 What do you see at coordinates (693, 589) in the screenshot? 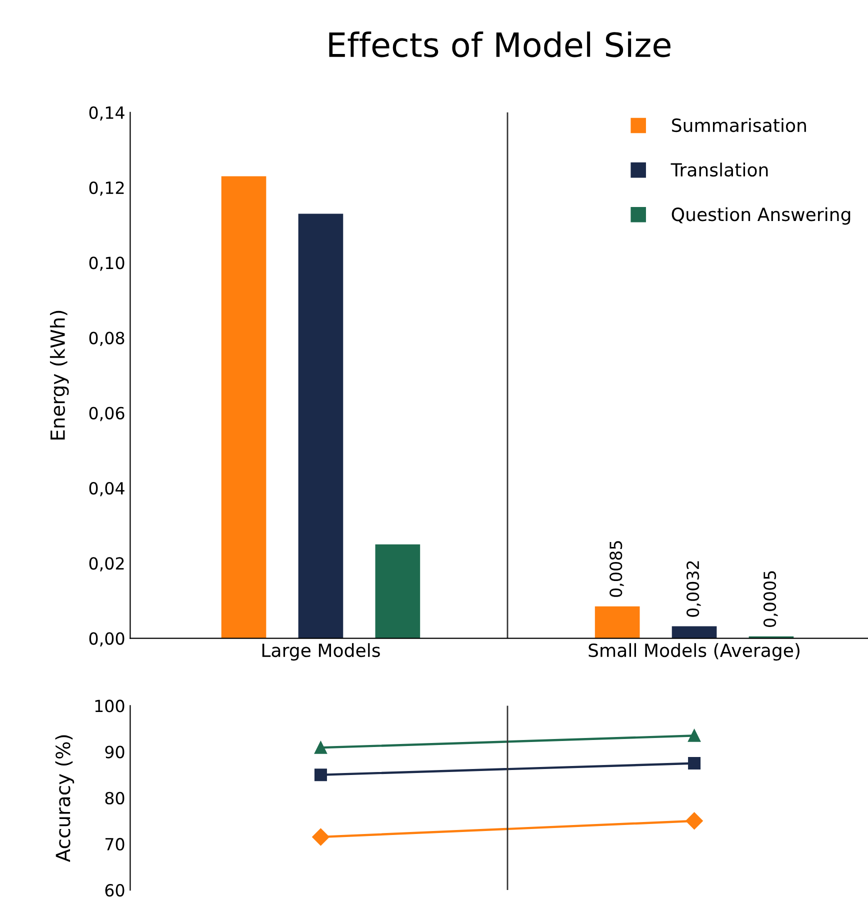
I see `data-label: 0,0032` at bounding box center [693, 589].